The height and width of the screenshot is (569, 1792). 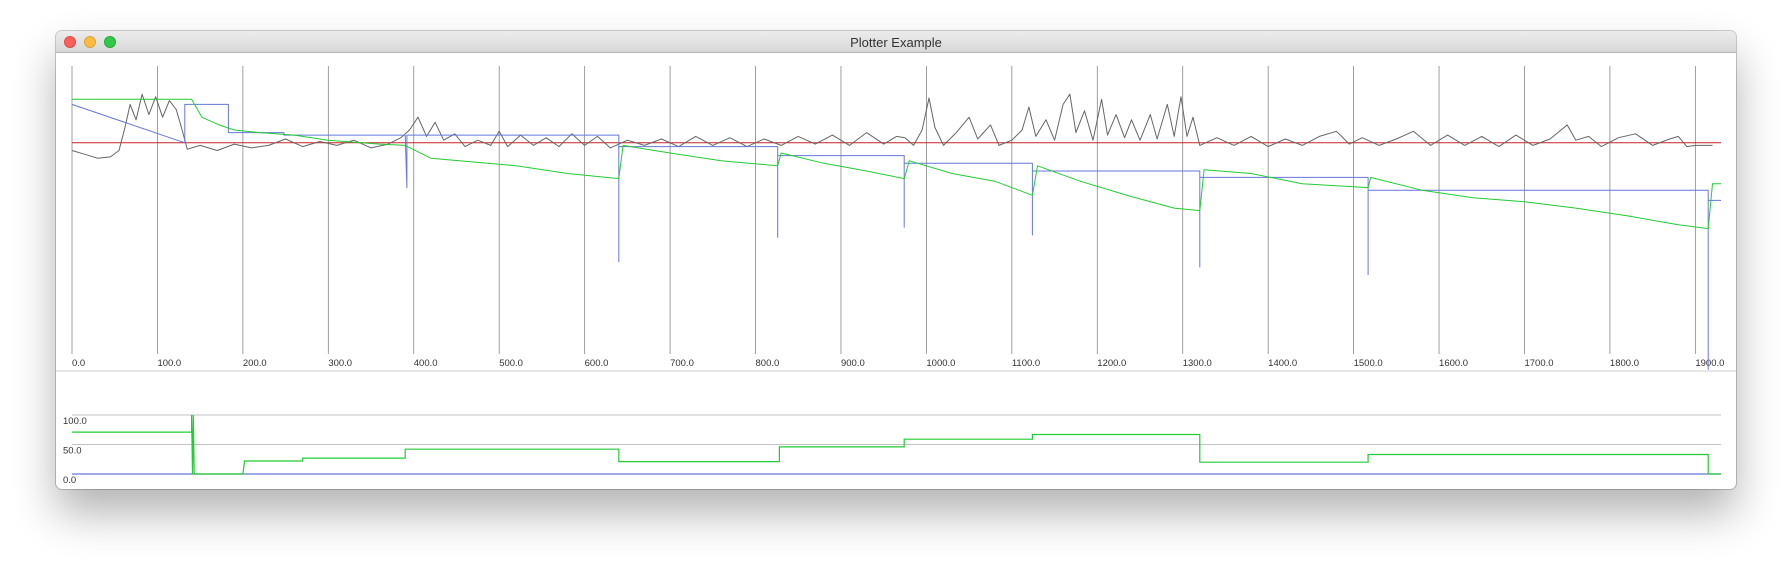 I want to click on x-tick-label: 900.0, so click(x=853, y=363).